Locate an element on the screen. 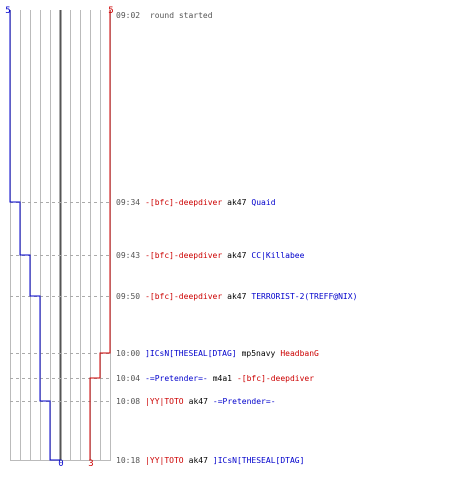  event-time: 09:50 is located at coordinates (128, 296).